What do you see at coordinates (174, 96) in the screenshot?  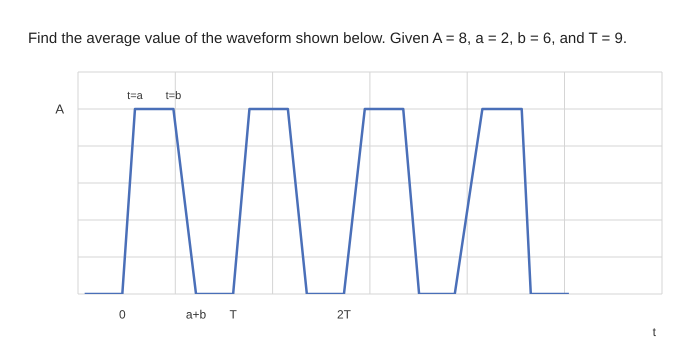 I see `annotation: t=b` at bounding box center [174, 96].